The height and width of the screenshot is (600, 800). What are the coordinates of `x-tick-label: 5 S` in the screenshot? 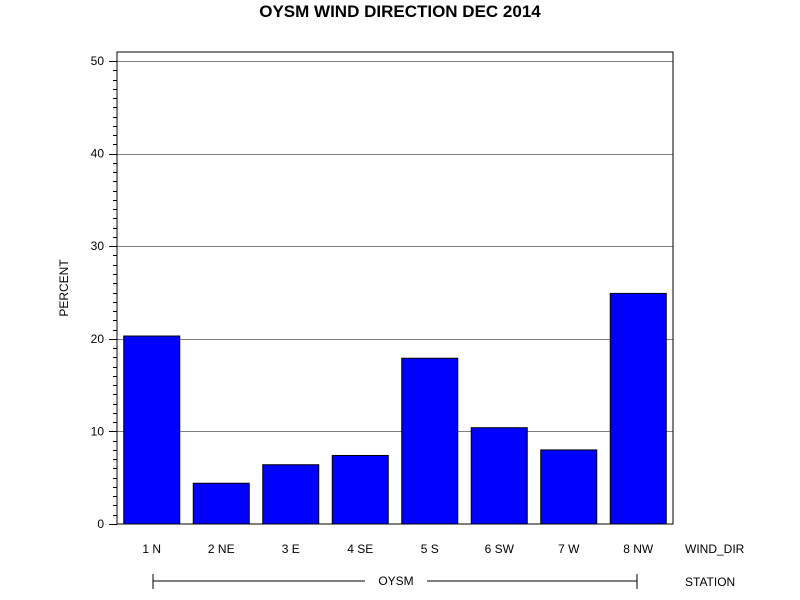 It's located at (430, 549).